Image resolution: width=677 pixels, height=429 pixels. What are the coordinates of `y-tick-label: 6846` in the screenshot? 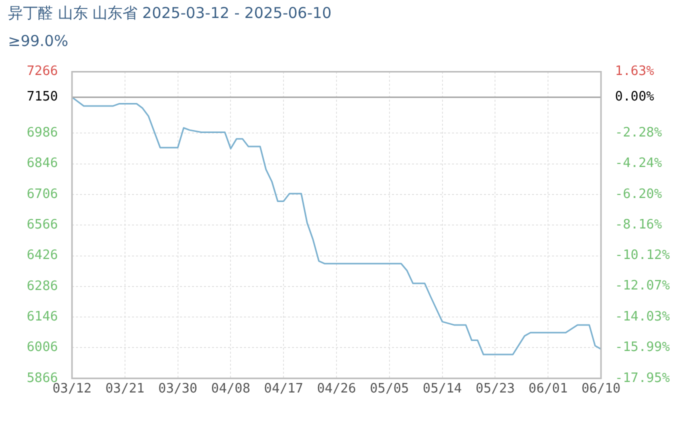 It's located at (42, 164).